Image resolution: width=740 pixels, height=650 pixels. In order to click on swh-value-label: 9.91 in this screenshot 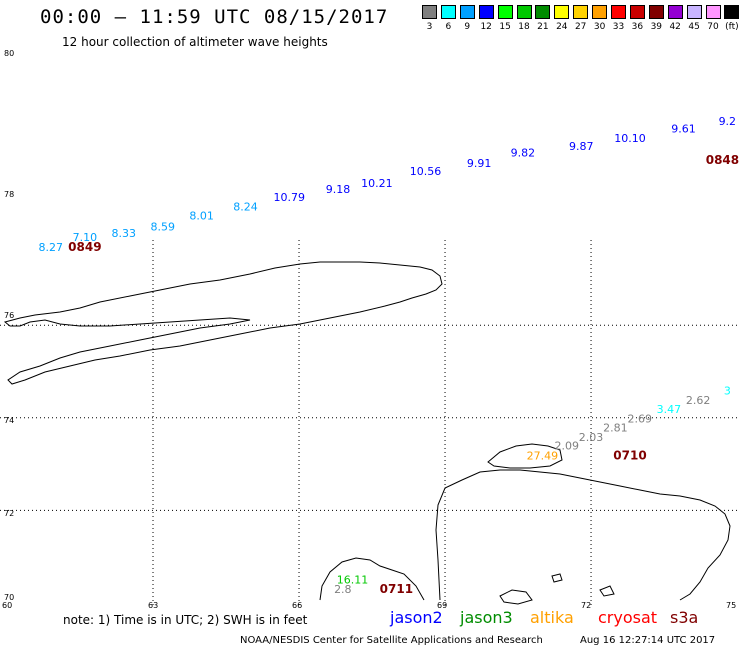, I will do `click(479, 163)`.